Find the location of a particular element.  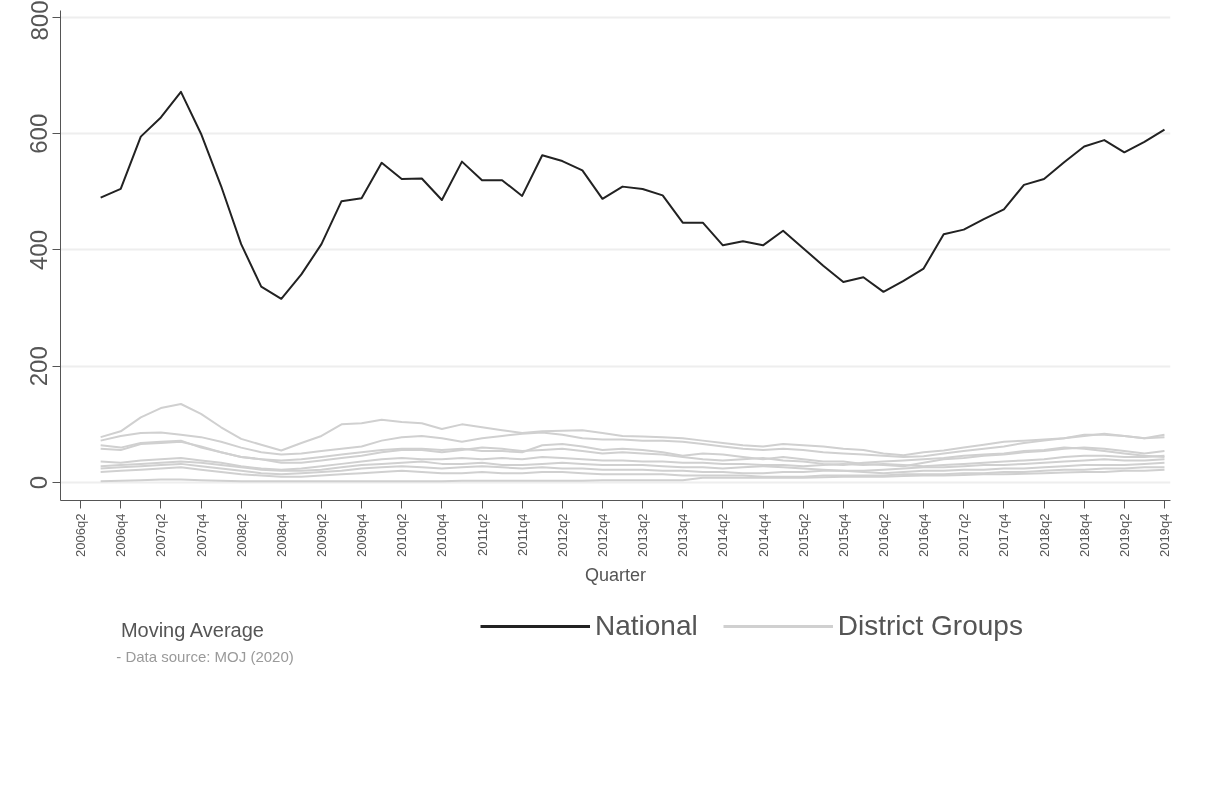

x-tick-label: 2006q2 is located at coordinates (81, 535).